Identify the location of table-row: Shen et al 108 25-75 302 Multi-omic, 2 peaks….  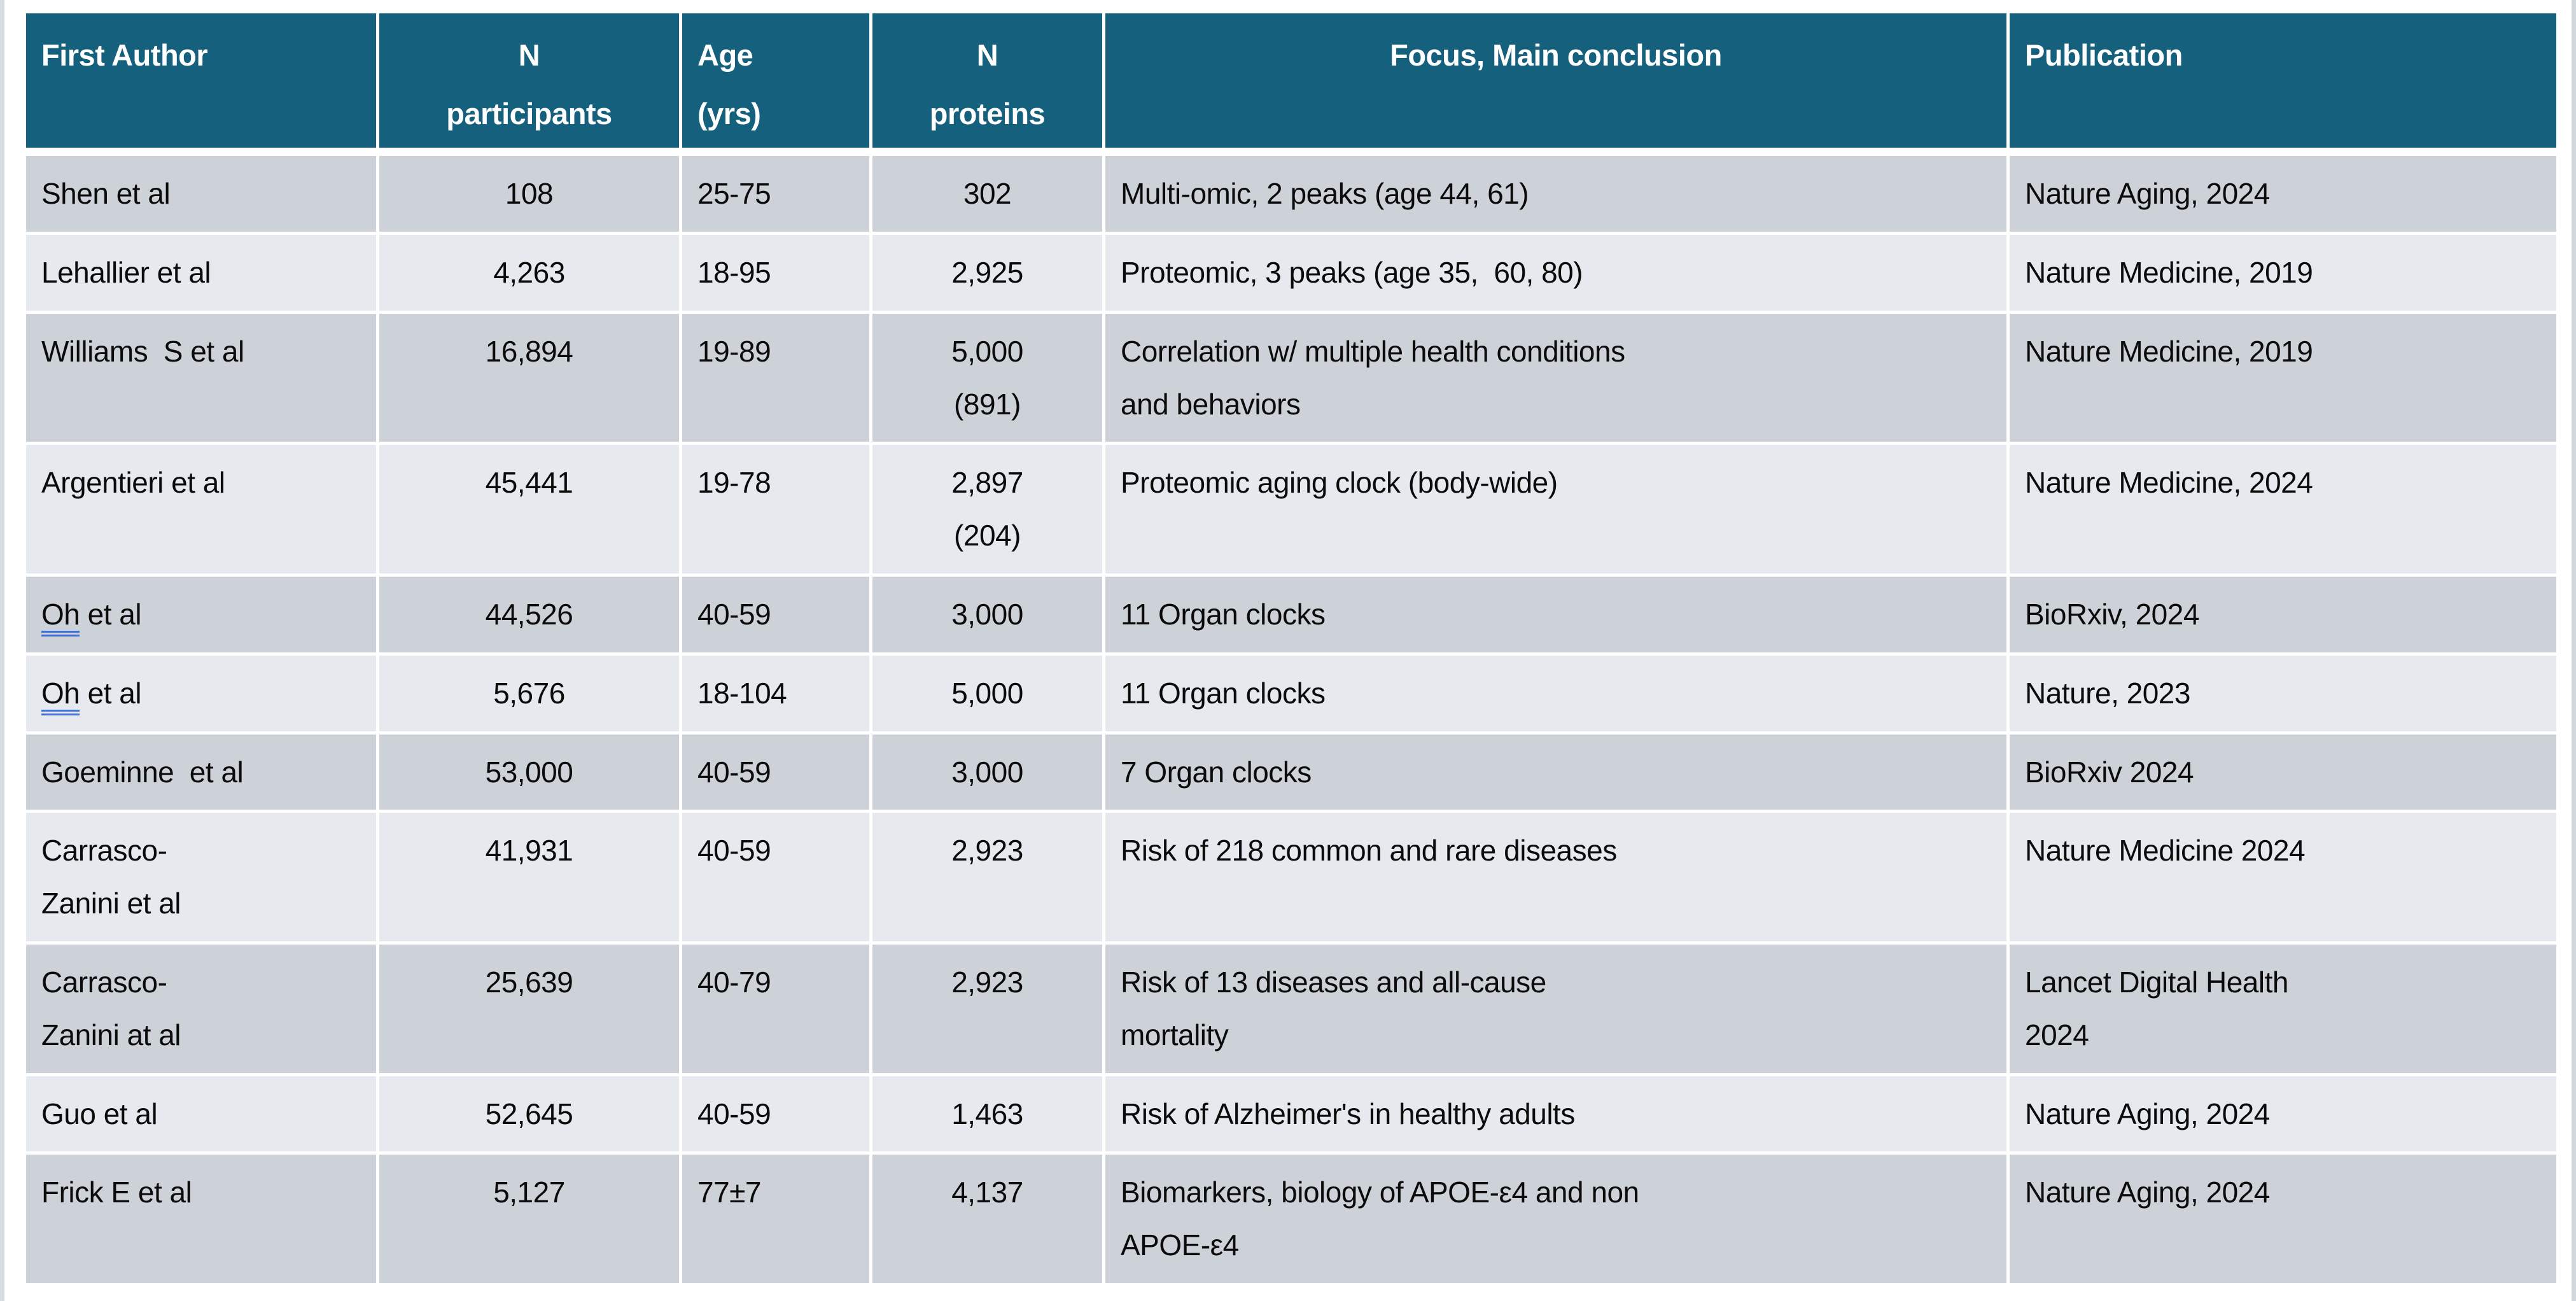
(1291, 193).